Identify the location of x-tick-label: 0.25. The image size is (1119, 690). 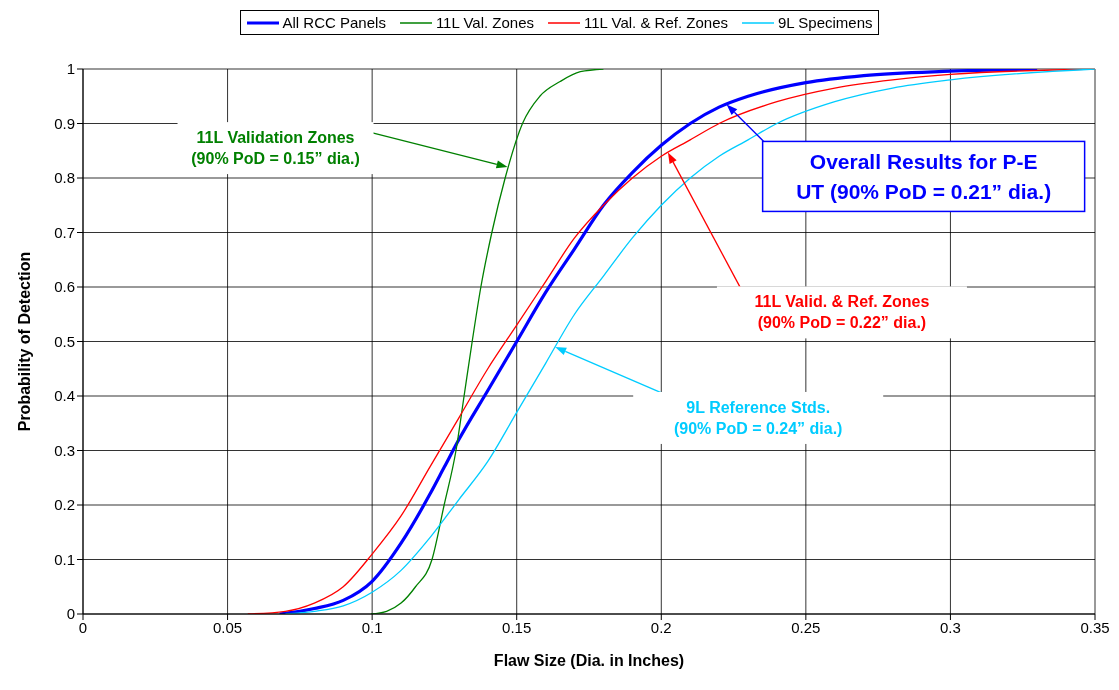
(806, 627).